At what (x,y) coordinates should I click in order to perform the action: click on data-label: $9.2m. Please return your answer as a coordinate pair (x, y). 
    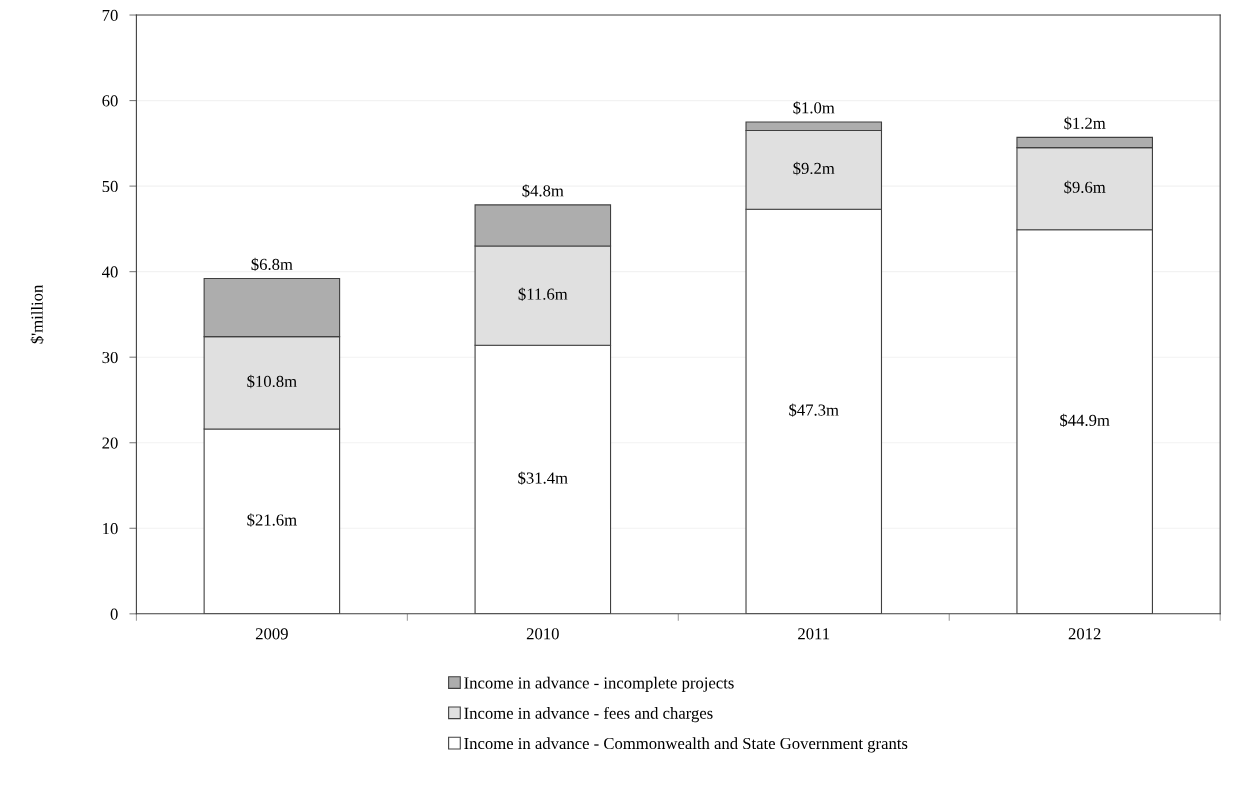
    Looking at the image, I should click on (814, 168).